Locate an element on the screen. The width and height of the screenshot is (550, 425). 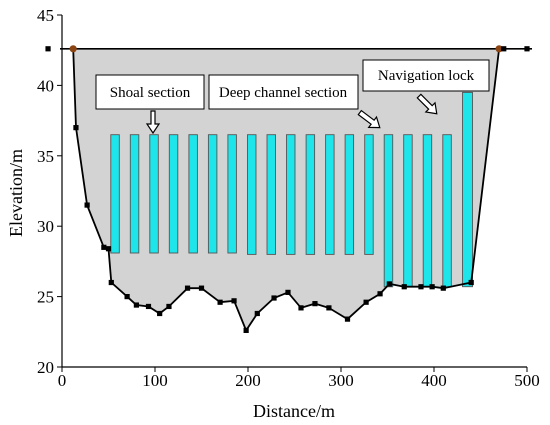
y-tick-label: 20 is located at coordinates (45, 367).